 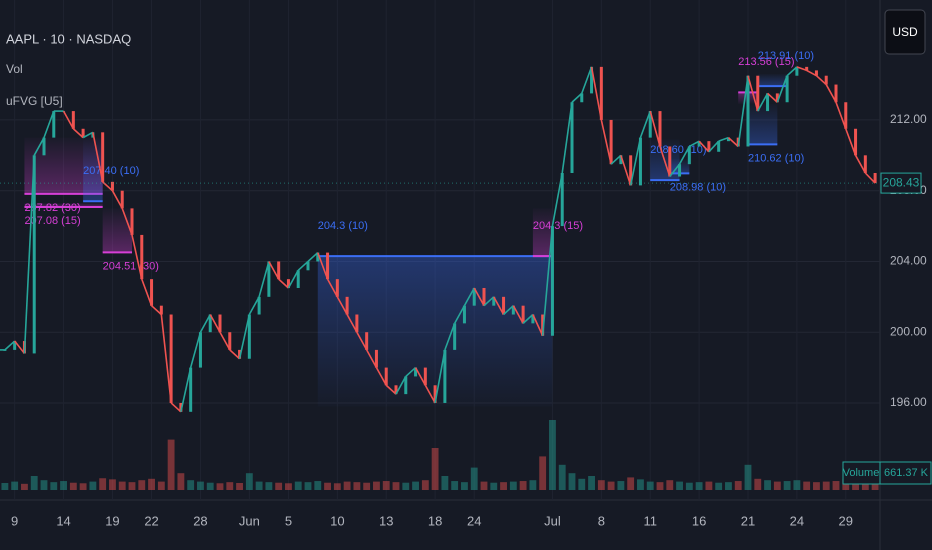 What do you see at coordinates (901, 182) in the screenshot?
I see `last-price-label: 208.43` at bounding box center [901, 182].